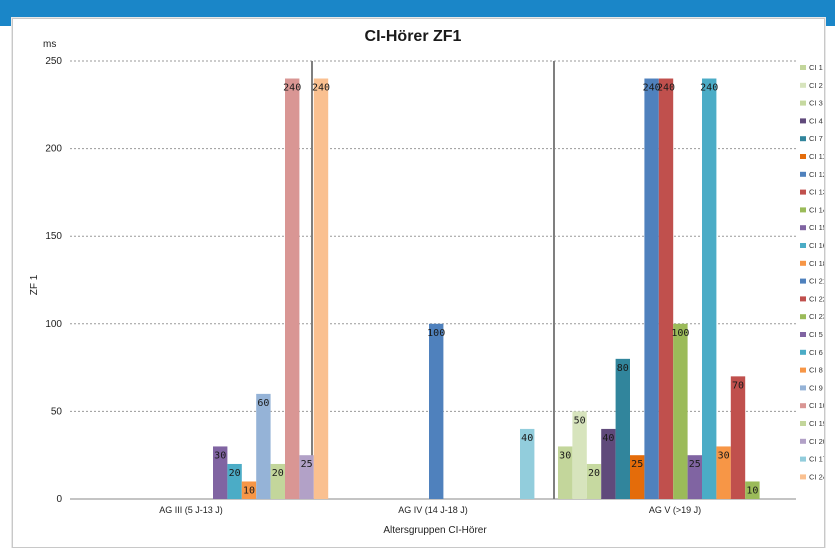  I want to click on y-axis-label: ZF 1, so click(34, 284).